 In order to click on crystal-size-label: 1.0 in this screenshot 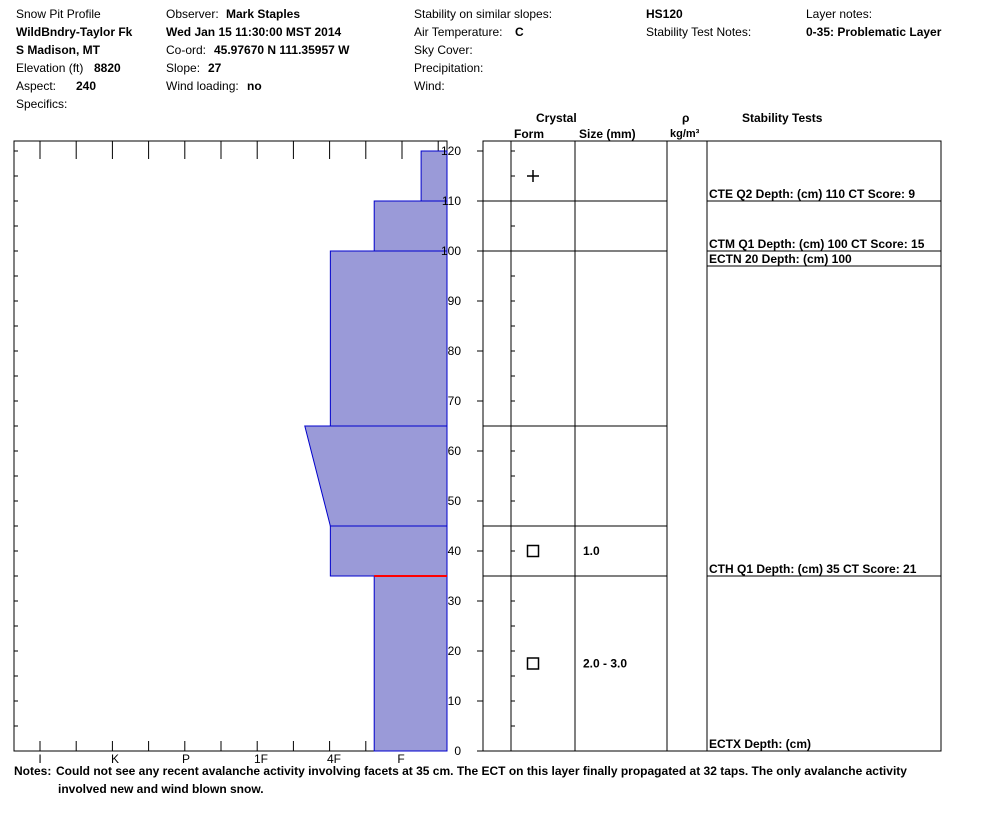, I will do `click(591, 551)`.